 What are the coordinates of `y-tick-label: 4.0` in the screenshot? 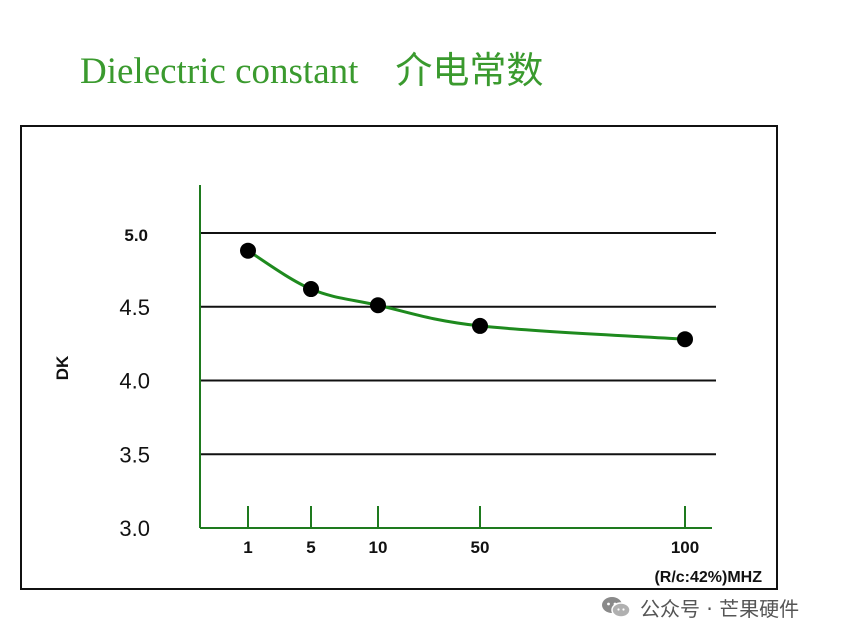 It's located at (134, 381).